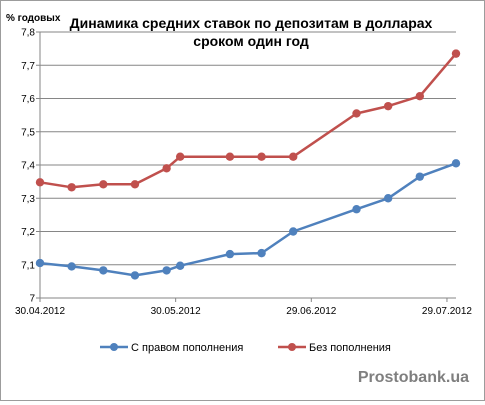  Describe the element at coordinates (40, 311) in the screenshot. I see `x-tick-label: 30.04.2012` at that location.